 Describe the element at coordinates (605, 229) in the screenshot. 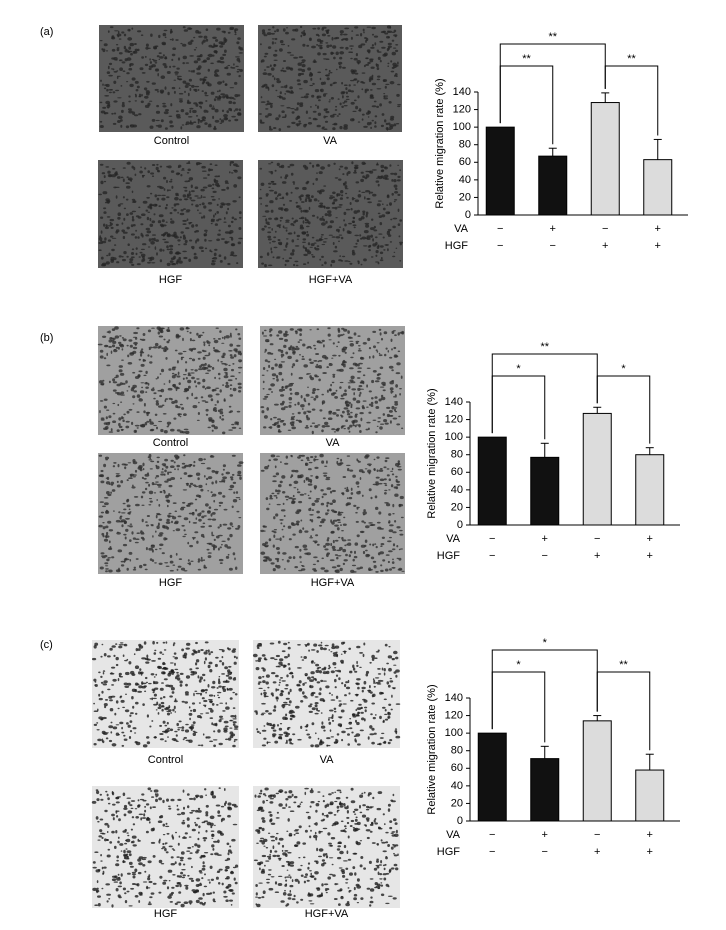

I see `condition-sign: −` at that location.